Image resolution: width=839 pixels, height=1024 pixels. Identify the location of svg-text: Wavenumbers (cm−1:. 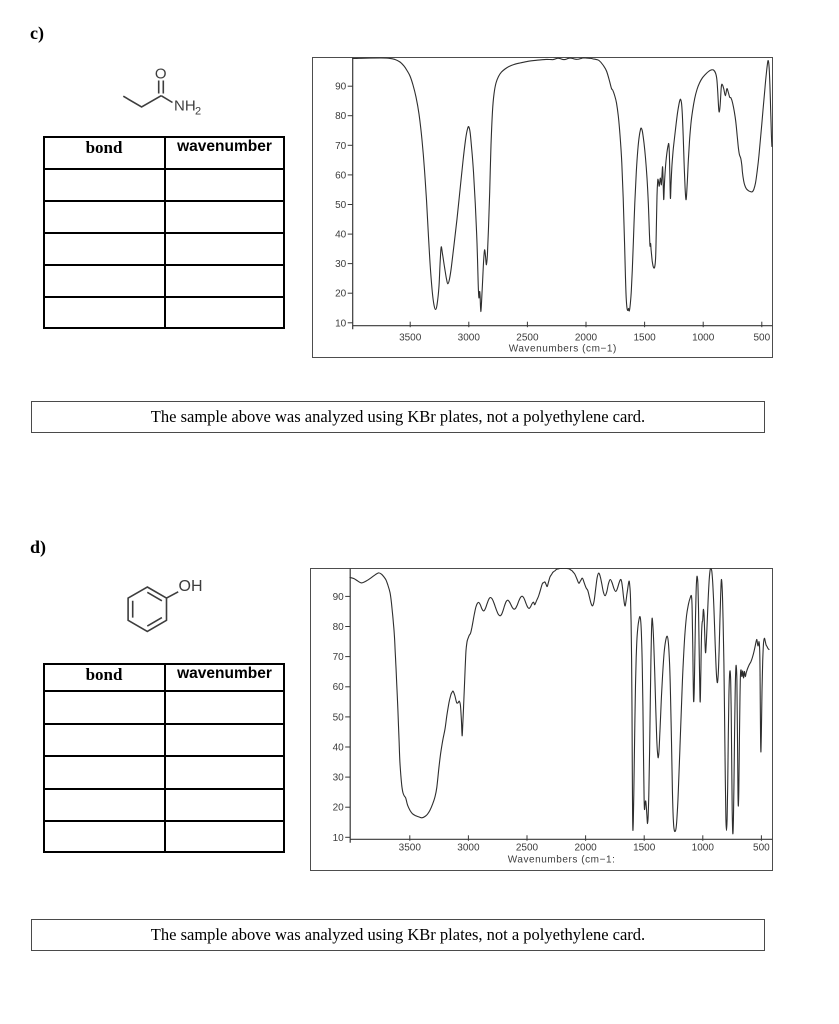
(562, 860).